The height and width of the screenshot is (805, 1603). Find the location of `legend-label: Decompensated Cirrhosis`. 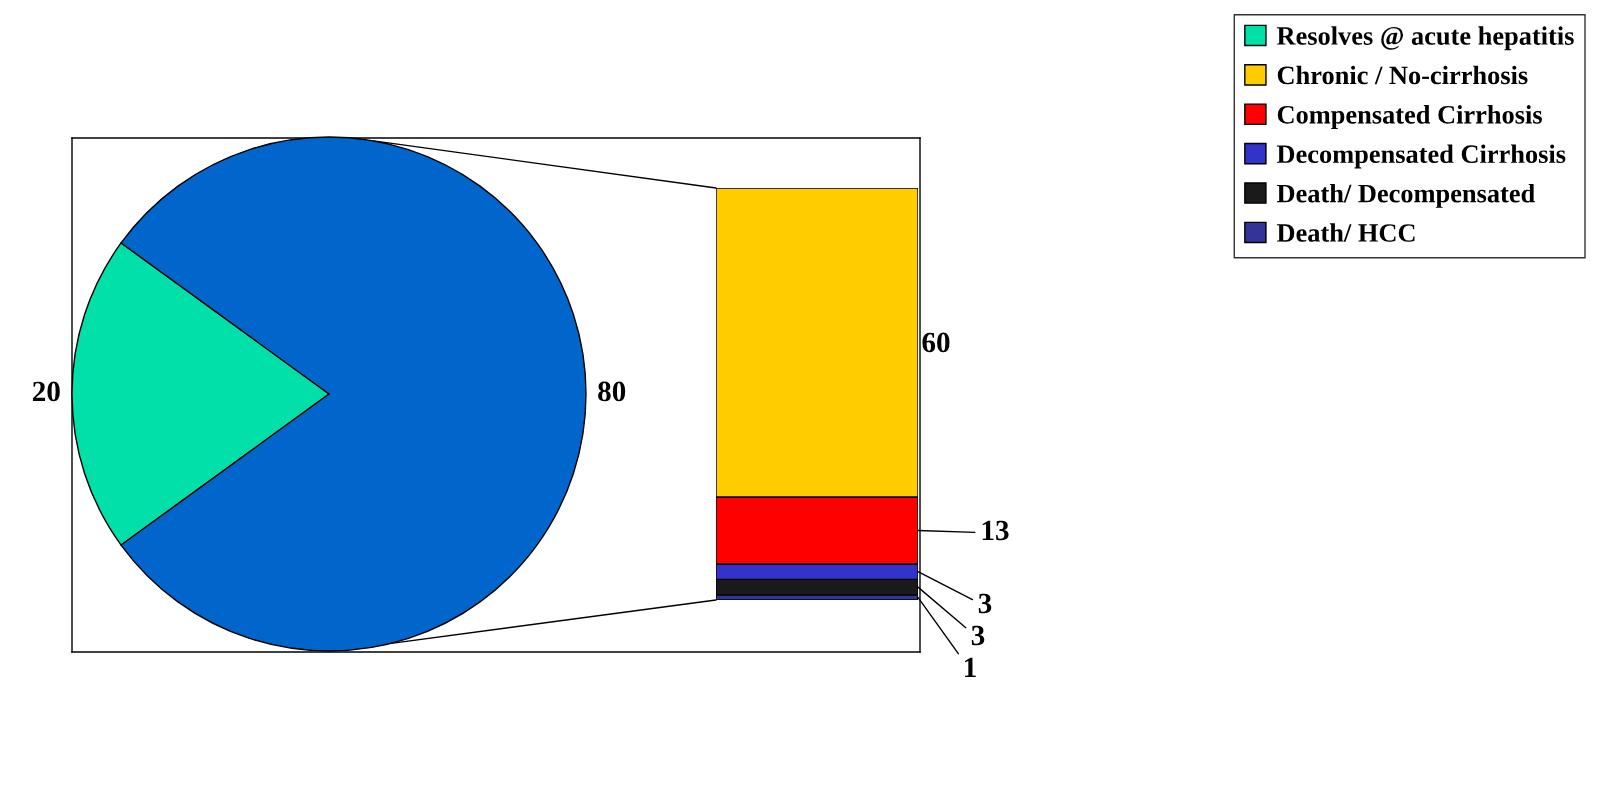

legend-label: Decompensated Cirrhosis is located at coordinates (1421, 156).